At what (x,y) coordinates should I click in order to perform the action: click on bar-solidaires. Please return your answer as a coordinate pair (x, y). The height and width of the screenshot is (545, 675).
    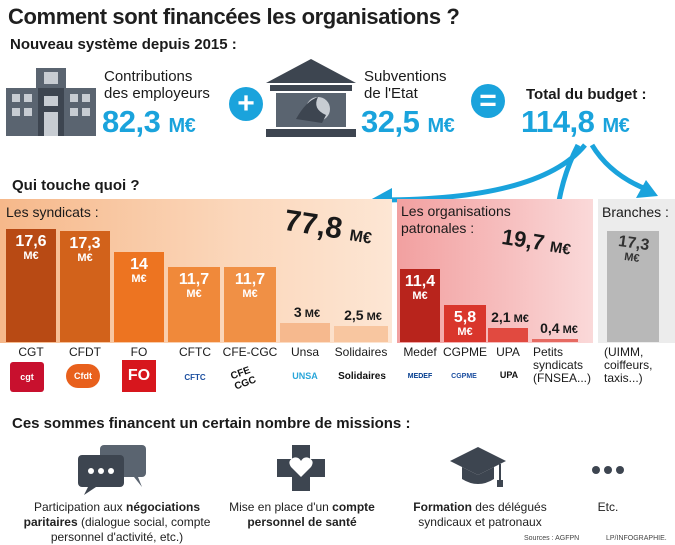
    Looking at the image, I should click on (361, 333).